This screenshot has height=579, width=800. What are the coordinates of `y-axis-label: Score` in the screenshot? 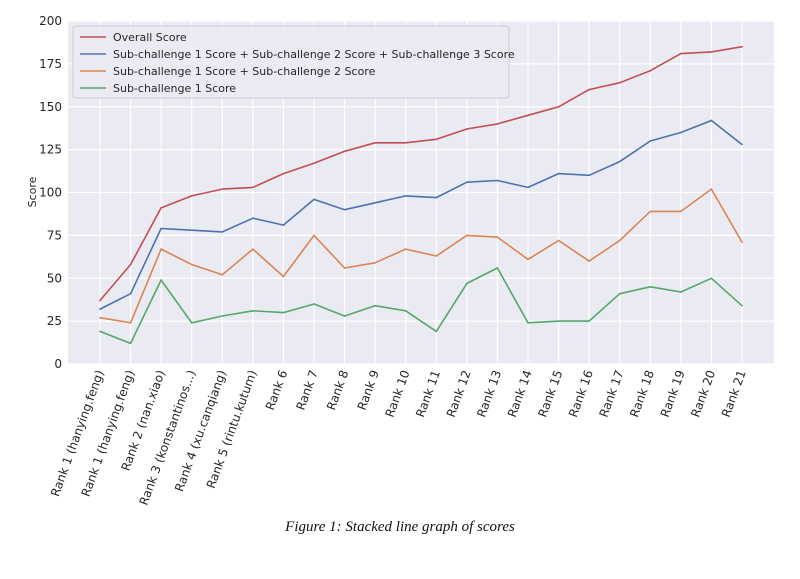 It's located at (32, 191).